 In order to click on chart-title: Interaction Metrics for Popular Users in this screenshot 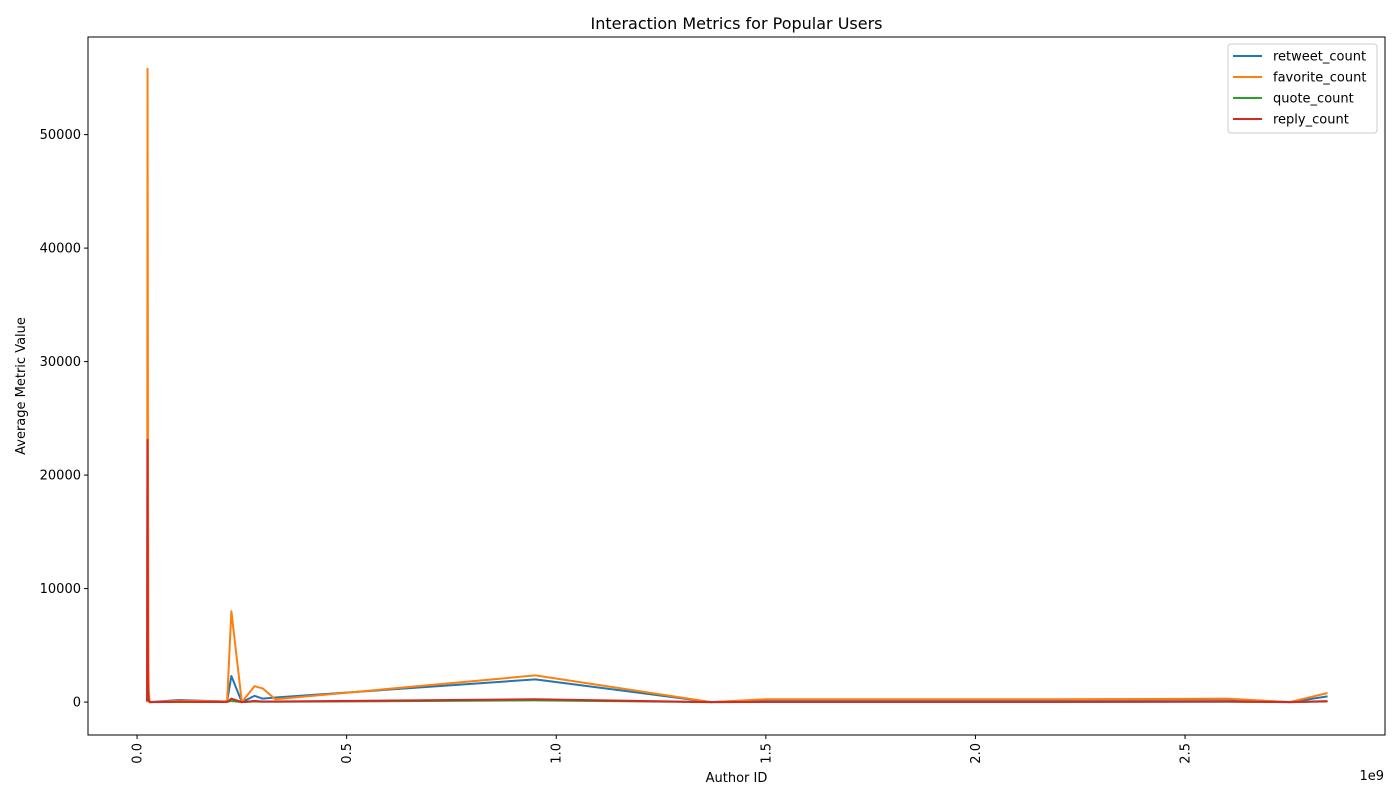, I will do `click(736, 23)`.